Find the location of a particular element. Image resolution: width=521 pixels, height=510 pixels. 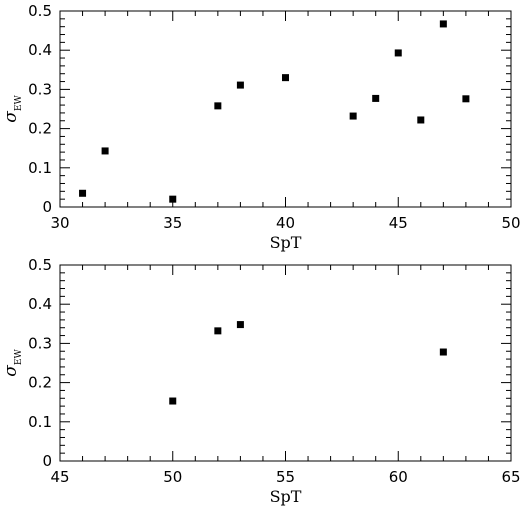

x-tick-label: 65 is located at coordinates (510, 477).